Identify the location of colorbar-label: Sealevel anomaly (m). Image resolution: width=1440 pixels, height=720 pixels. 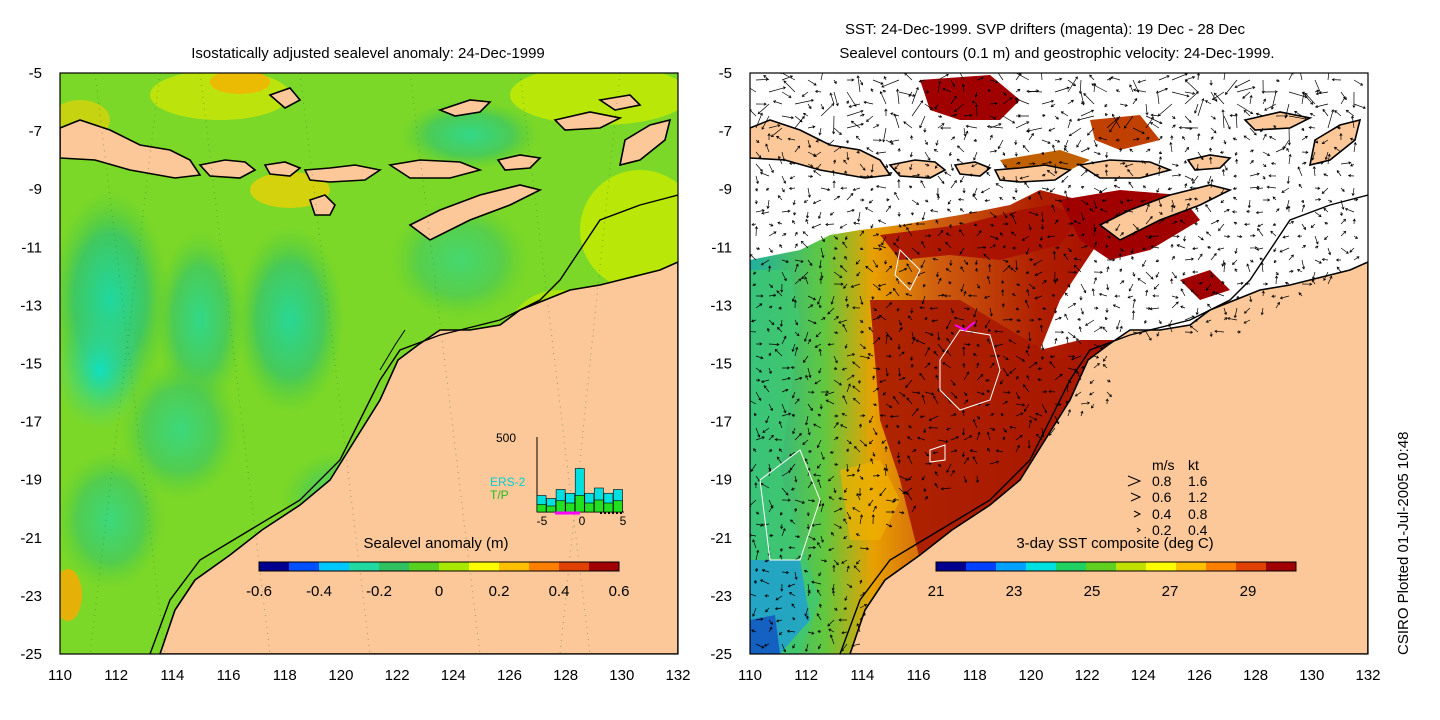
(435, 543).